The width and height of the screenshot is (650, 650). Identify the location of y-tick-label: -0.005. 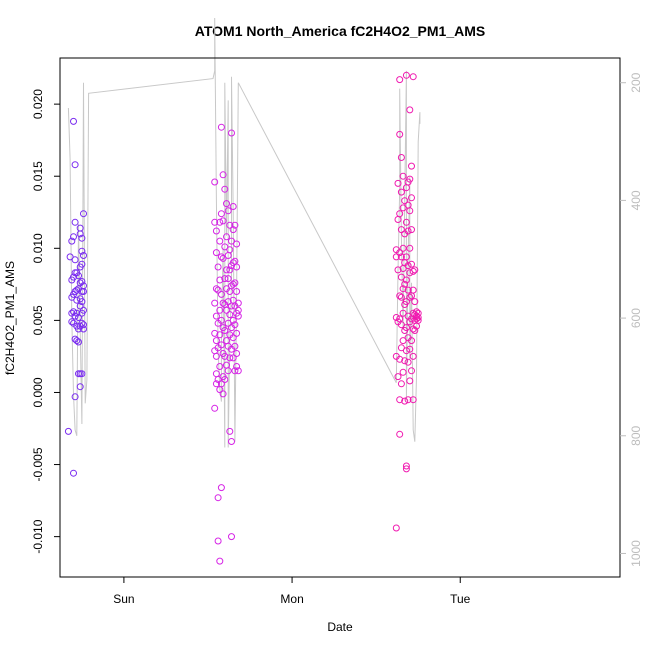
(38, 464).